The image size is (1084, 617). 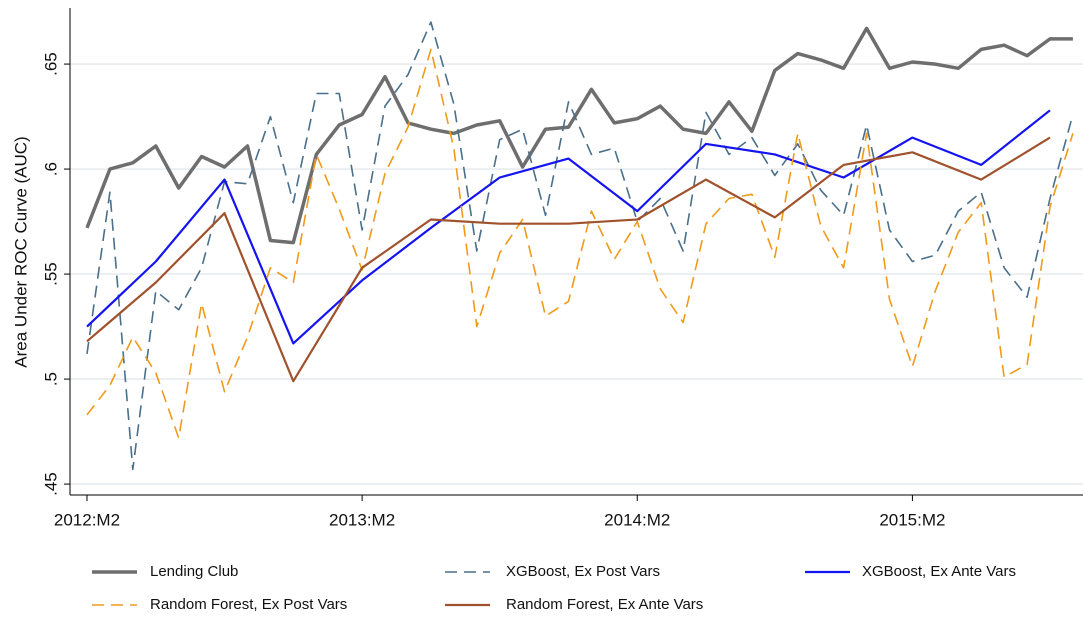 I want to click on x-tick-label: 2015:M2, so click(x=912, y=519).